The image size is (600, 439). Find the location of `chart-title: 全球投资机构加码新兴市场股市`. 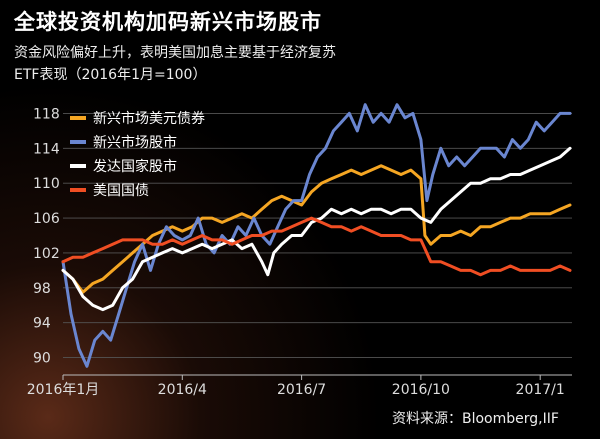

chart-title: 全球投资机构加码新兴市场股市 is located at coordinates (168, 22).